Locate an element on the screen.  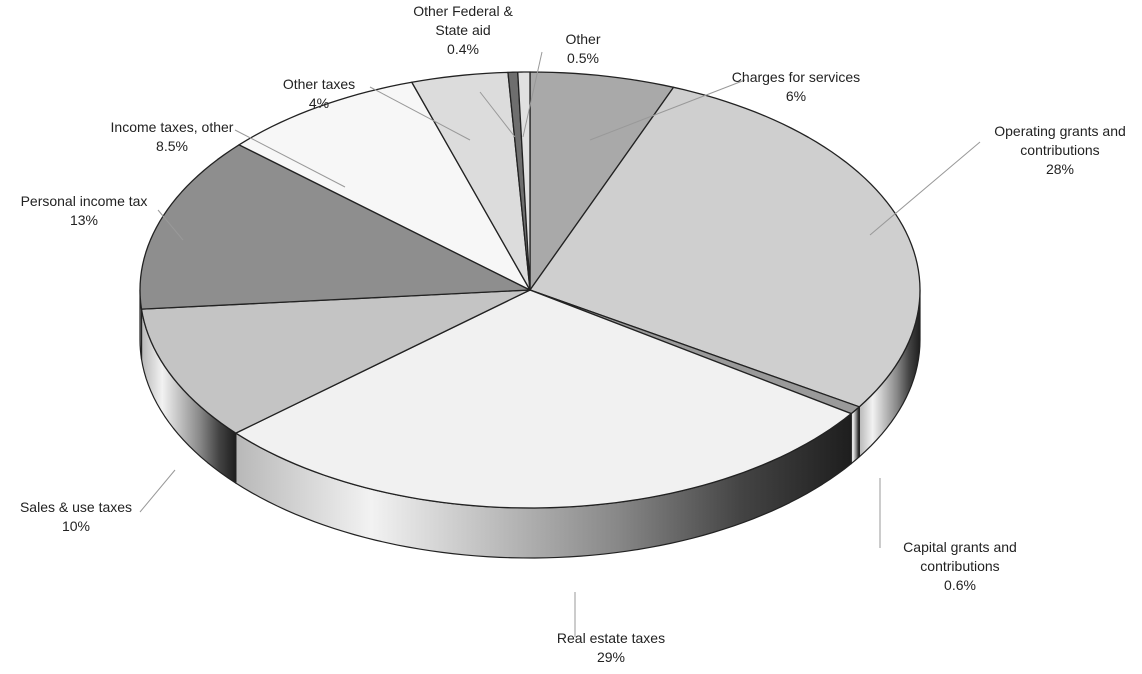
slice-value-label: 6% is located at coordinates (796, 96).